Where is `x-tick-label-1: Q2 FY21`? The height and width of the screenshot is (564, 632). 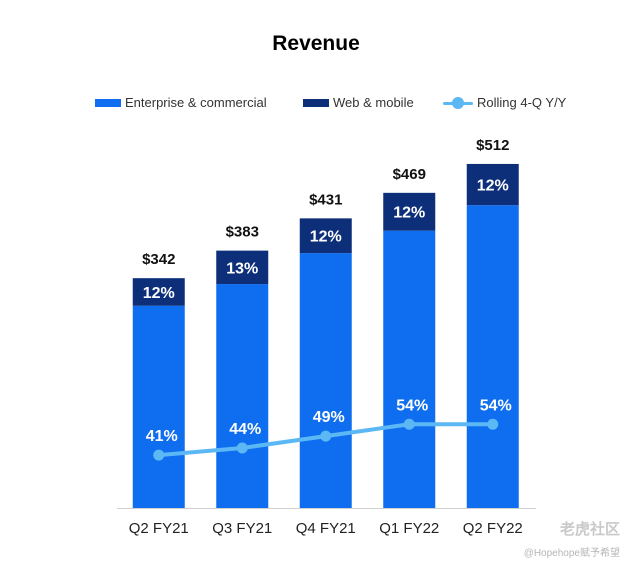
x-tick-label-1: Q2 FY21 is located at coordinates (159, 528).